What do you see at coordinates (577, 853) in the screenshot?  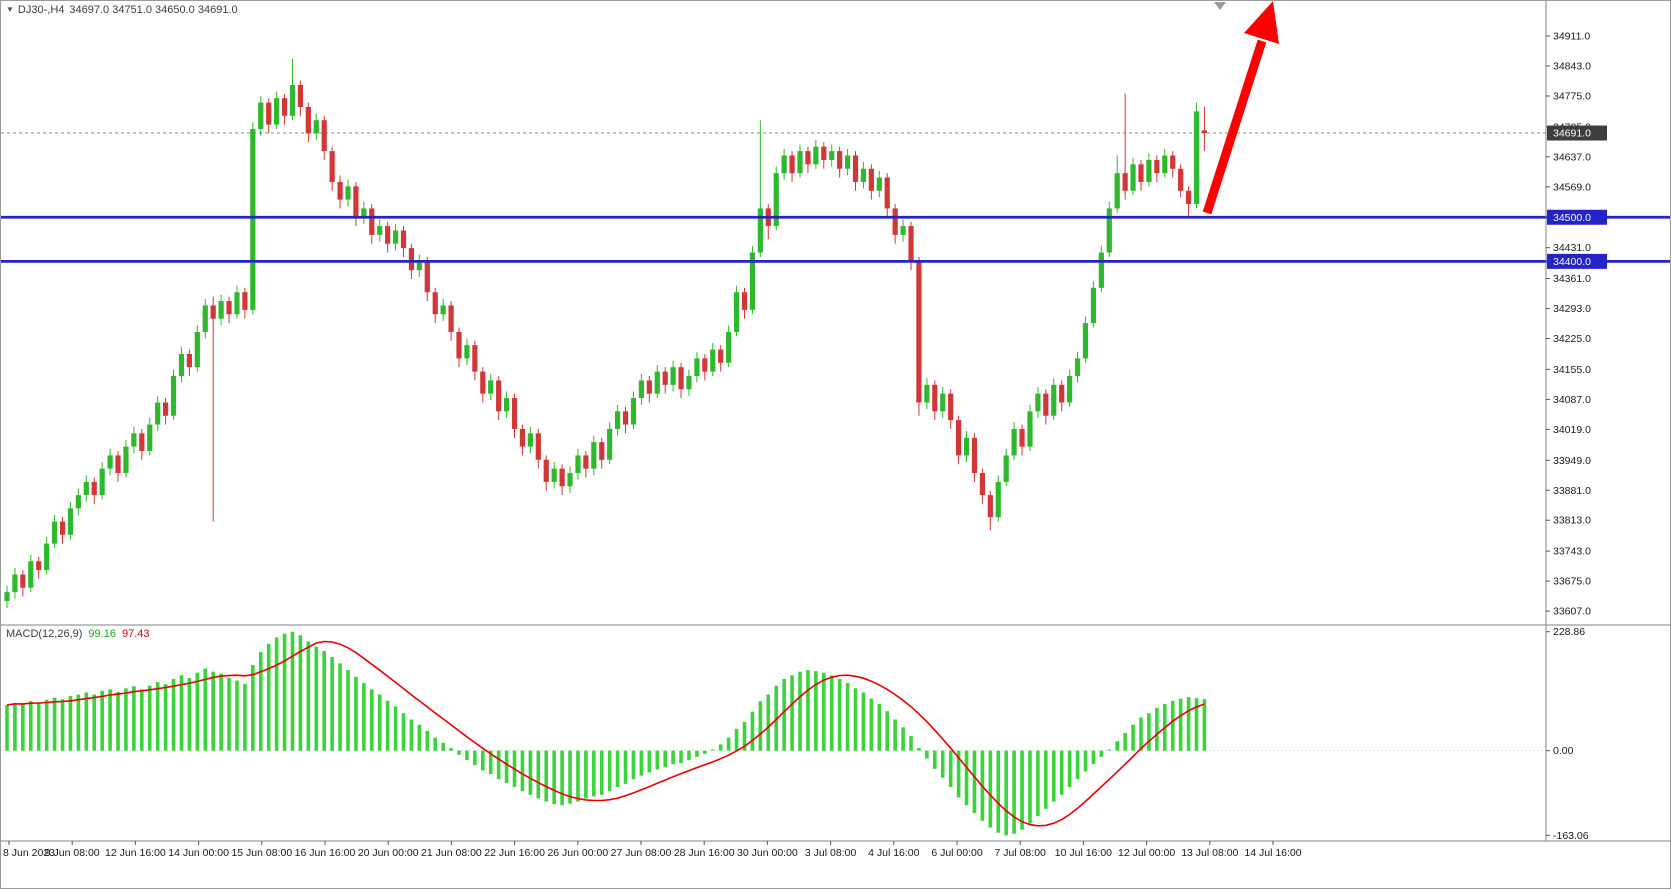 I see `time-tick-label: 26 Jun 00:00` at bounding box center [577, 853].